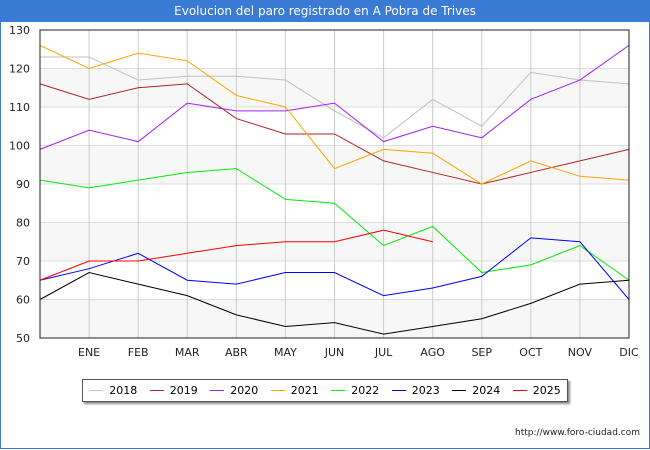 Image resolution: width=650 pixels, height=450 pixels. I want to click on x-tick-label: FEB, so click(138, 352).